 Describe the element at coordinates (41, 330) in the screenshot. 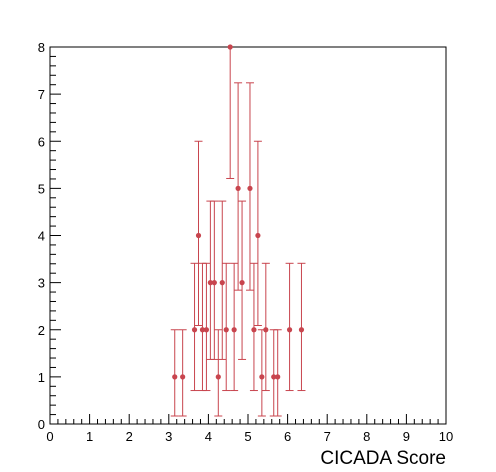

I see `y-tick-label: 2` at that location.